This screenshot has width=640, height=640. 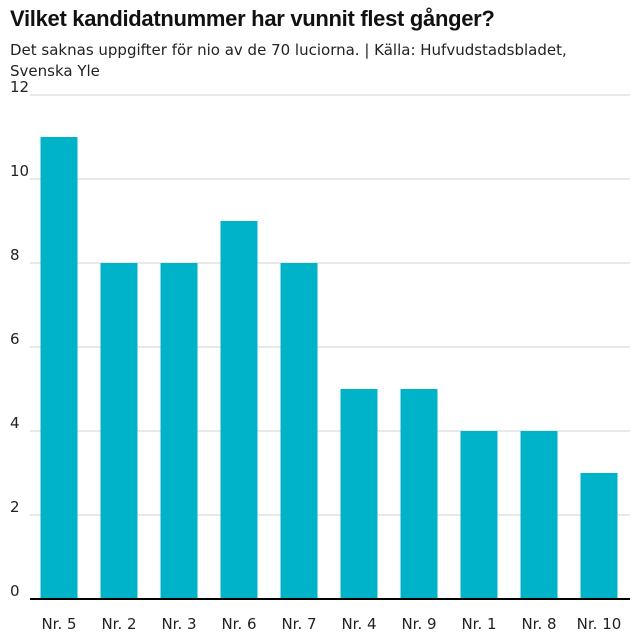 I want to click on y-tick-label: 2, so click(x=15, y=507).